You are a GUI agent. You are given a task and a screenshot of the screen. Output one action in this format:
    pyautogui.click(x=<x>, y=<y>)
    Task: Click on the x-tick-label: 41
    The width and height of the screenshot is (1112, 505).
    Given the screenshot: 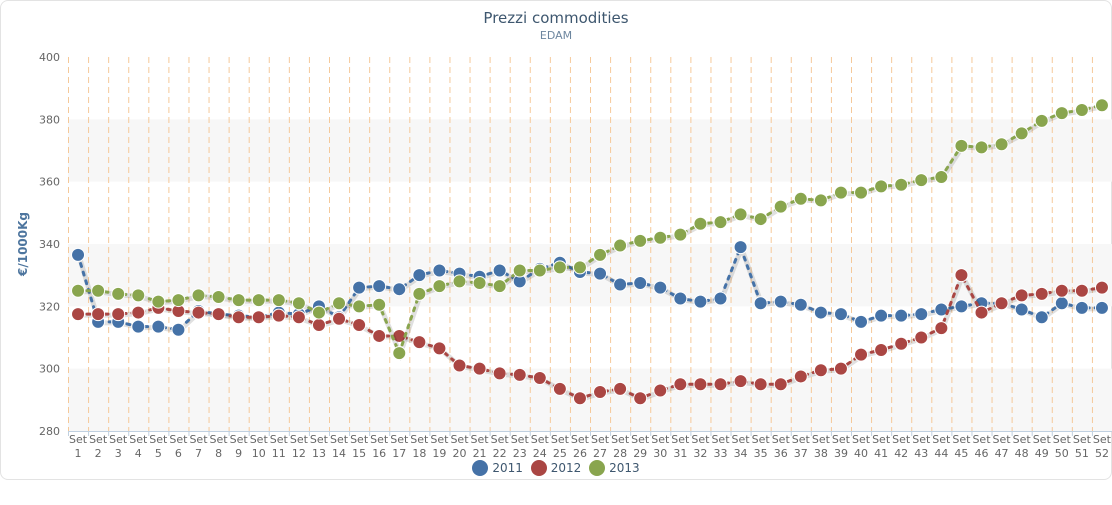 What is the action you would take?
    pyautogui.click(x=881, y=453)
    